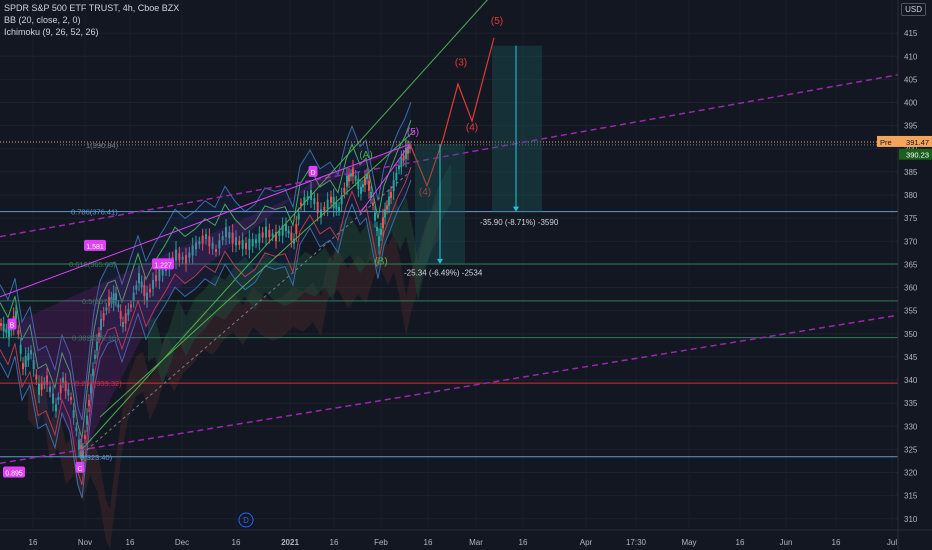  I want to click on time-tick-label: Mar, so click(476, 542).